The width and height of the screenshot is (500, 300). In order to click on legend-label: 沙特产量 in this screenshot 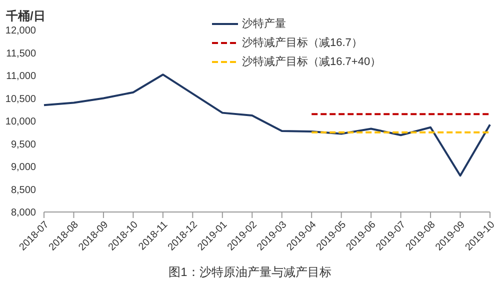, I will do `click(264, 23)`.